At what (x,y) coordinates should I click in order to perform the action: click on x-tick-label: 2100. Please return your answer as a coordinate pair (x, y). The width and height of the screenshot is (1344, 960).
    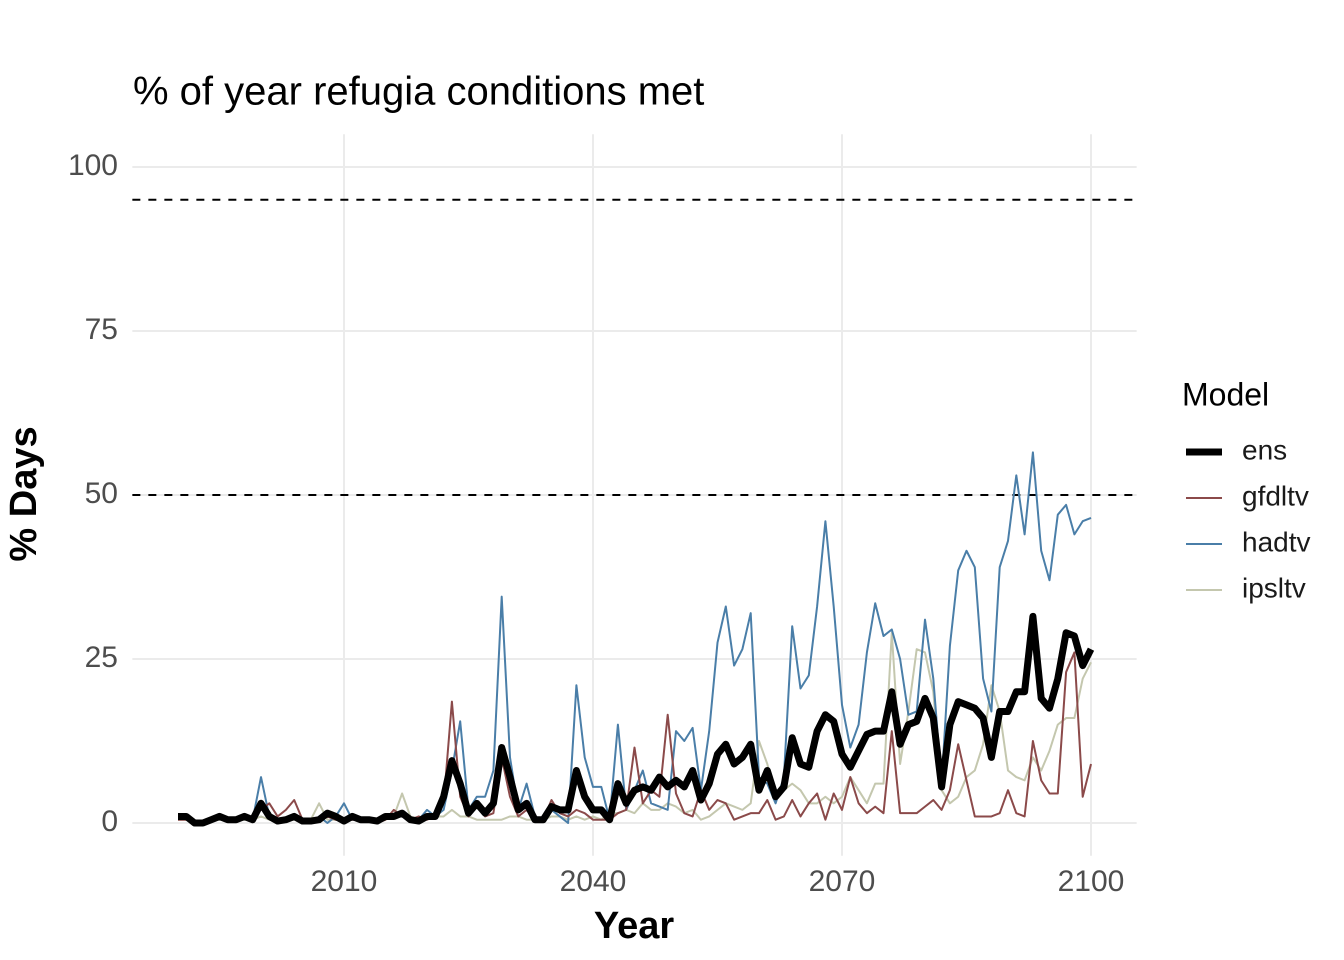
    Looking at the image, I should click on (1091, 881).